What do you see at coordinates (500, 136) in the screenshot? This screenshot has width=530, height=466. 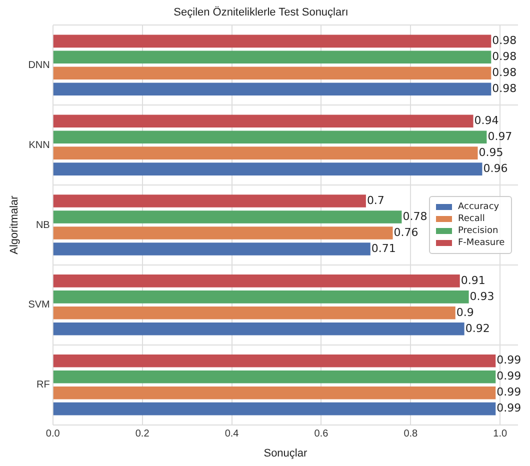 I see `data-label: 0.97` at bounding box center [500, 136].